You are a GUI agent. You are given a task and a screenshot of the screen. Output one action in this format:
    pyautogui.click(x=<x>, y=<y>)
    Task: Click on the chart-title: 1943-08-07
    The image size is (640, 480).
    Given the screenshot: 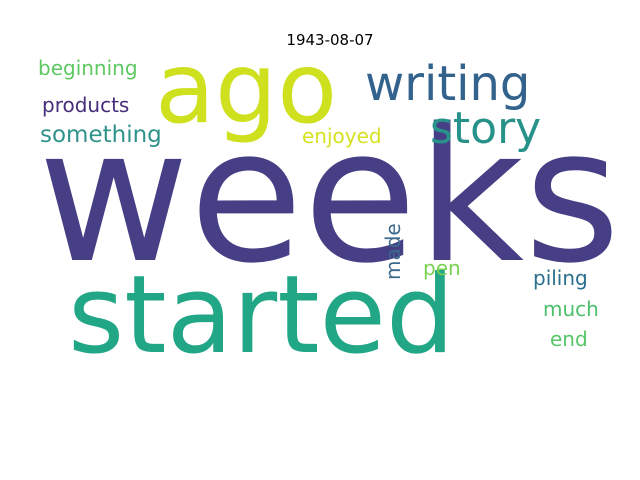 What is the action you would take?
    pyautogui.click(x=330, y=40)
    